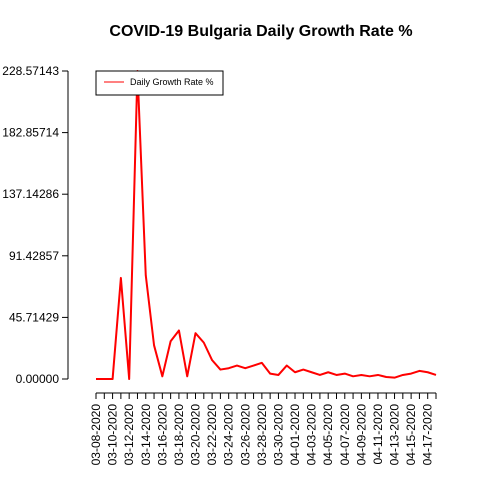  What do you see at coordinates (361, 435) in the screenshot?
I see `x-tick-label: 04-09-2020` at bounding box center [361, 435].